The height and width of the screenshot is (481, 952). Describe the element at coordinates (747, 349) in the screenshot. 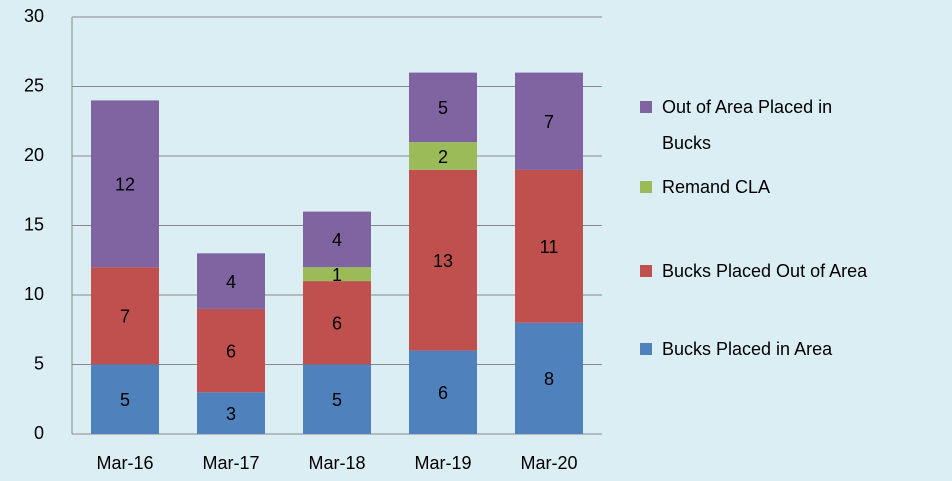

I see `legend-label: Bucks Placed in Area` at that location.